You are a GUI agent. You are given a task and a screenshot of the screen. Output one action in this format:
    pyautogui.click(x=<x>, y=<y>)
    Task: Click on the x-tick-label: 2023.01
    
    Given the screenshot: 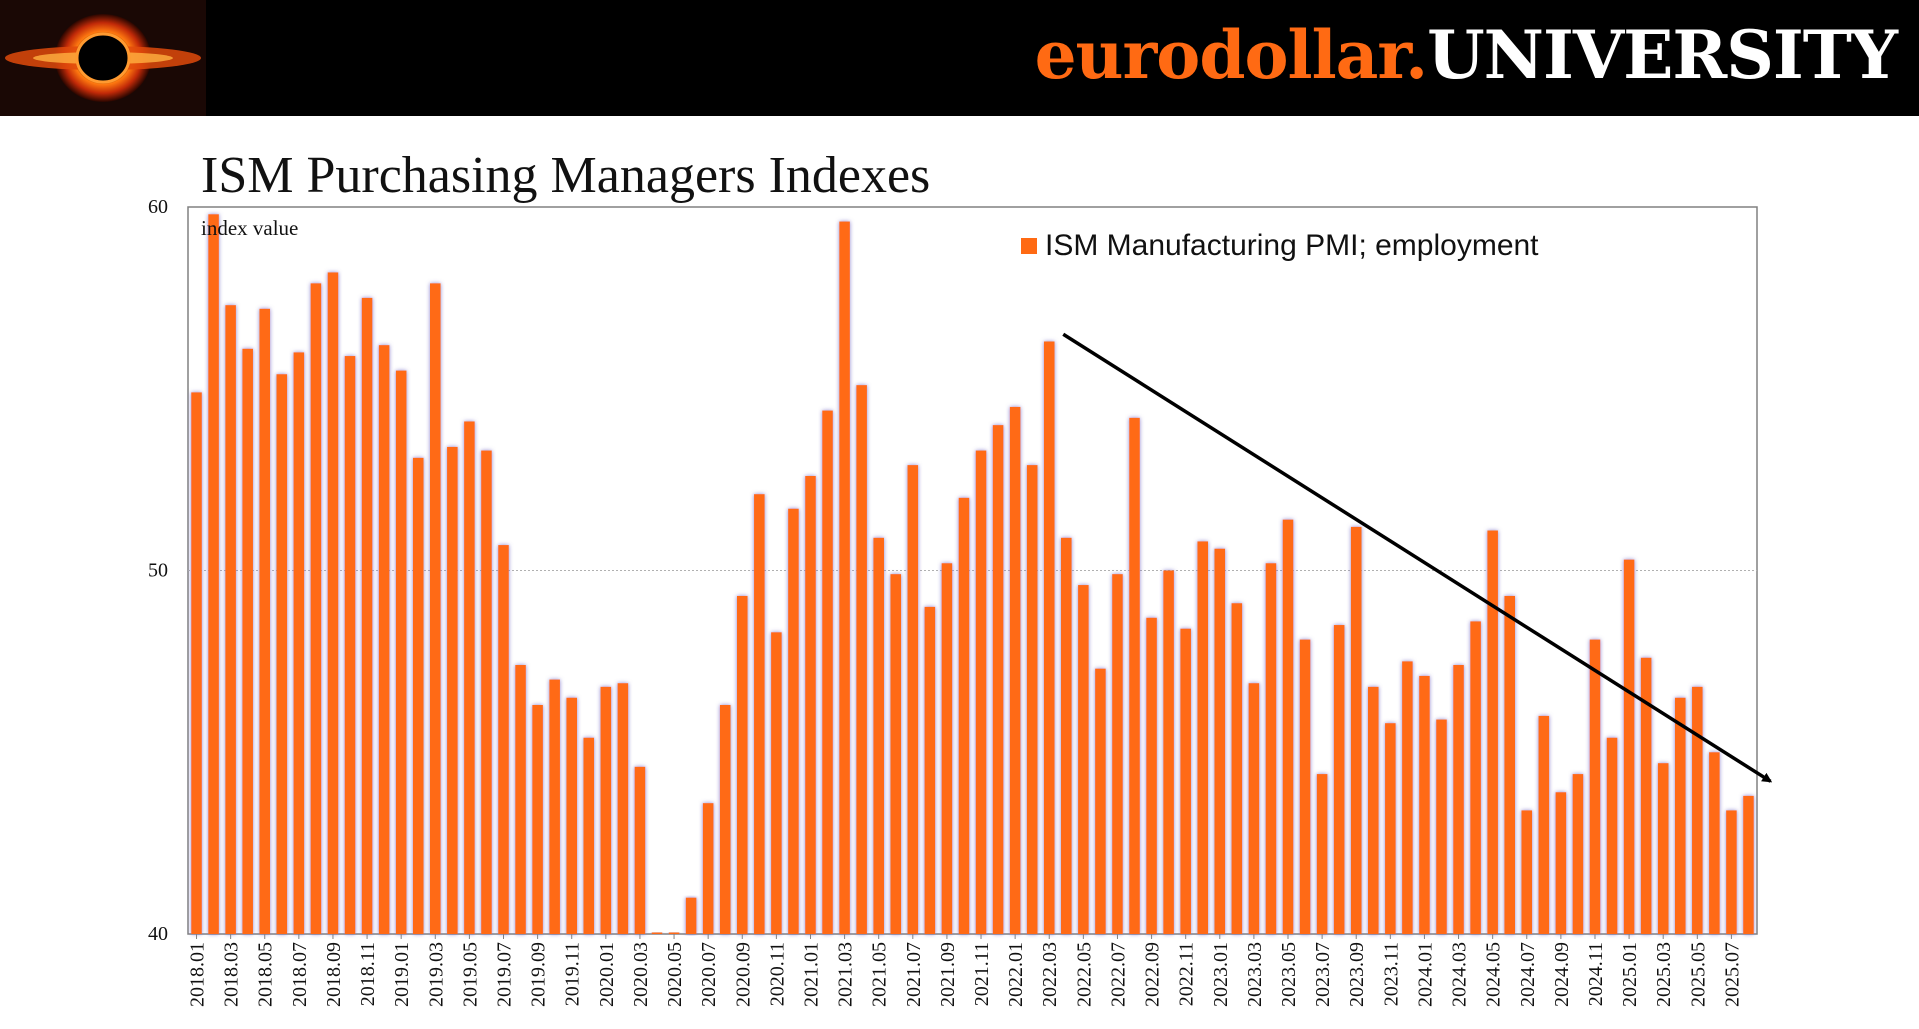 What is the action you would take?
    pyautogui.click(x=1221, y=974)
    